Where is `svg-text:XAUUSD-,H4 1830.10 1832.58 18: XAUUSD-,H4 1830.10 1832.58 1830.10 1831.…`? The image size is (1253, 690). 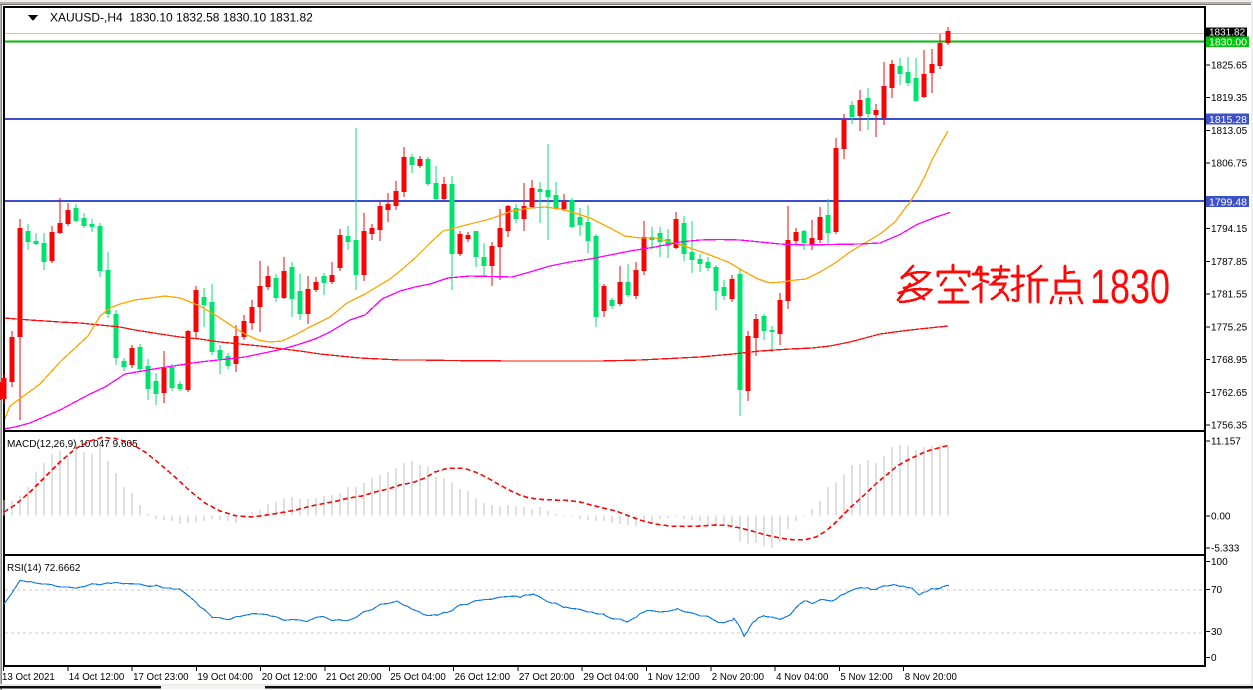 svg-text:XAUUSD-,H4 1830.10 1832.58 18: XAUUSD-,H4 1830.10 1832.58 1830.10 1831.… is located at coordinates (181, 18).